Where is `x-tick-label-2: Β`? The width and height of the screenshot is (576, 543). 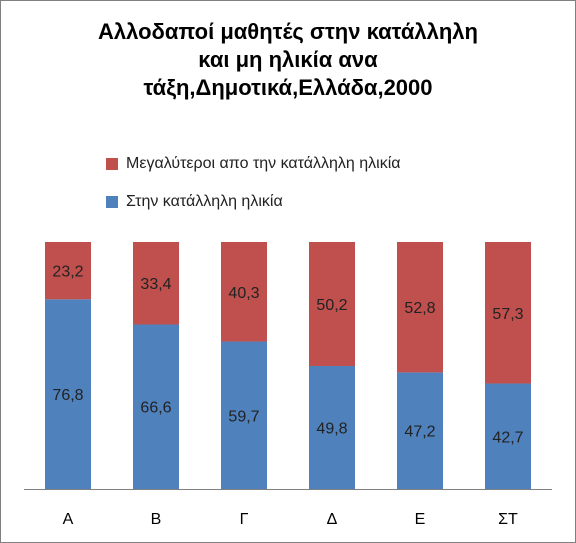
x-tick-label-2: Β is located at coordinates (156, 519).